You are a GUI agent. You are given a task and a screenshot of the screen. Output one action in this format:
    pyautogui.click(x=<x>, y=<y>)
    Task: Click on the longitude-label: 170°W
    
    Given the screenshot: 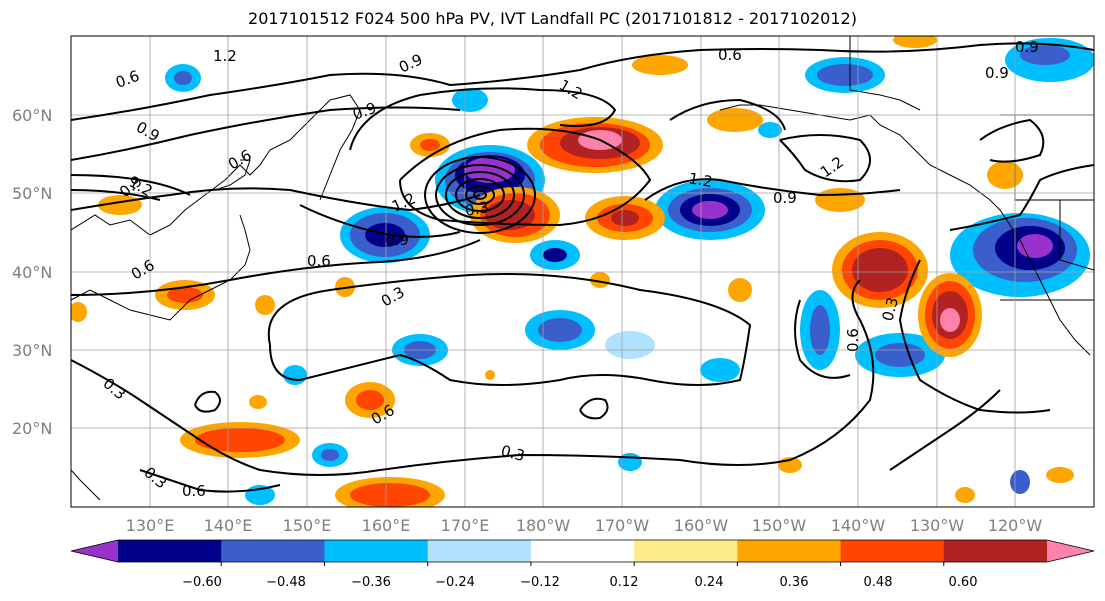 What is the action you would take?
    pyautogui.click(x=622, y=525)
    